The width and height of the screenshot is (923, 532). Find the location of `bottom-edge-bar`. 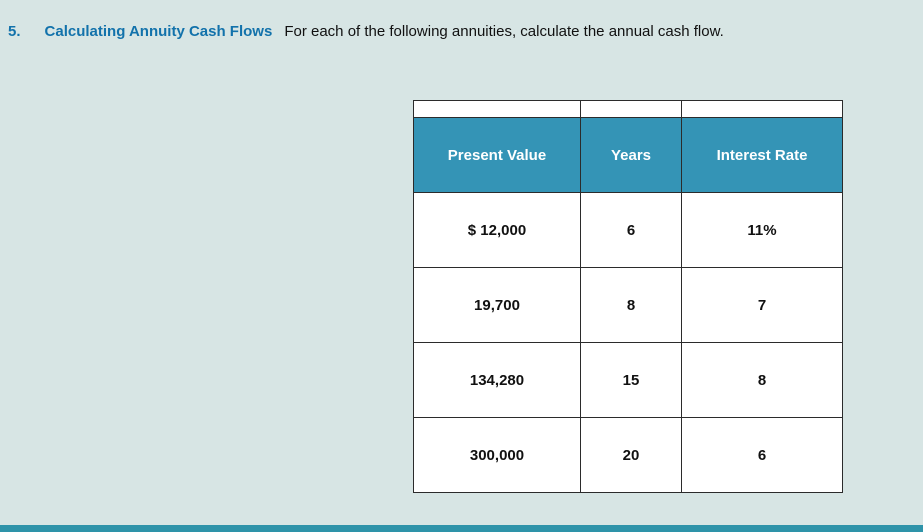

bottom-edge-bar is located at coordinates (461, 528).